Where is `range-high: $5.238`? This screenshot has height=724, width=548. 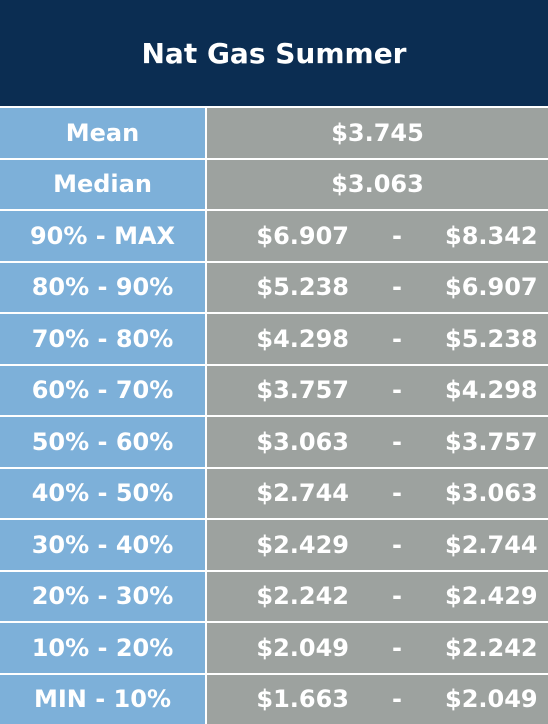 range-high: $5.238 is located at coordinates (491, 338).